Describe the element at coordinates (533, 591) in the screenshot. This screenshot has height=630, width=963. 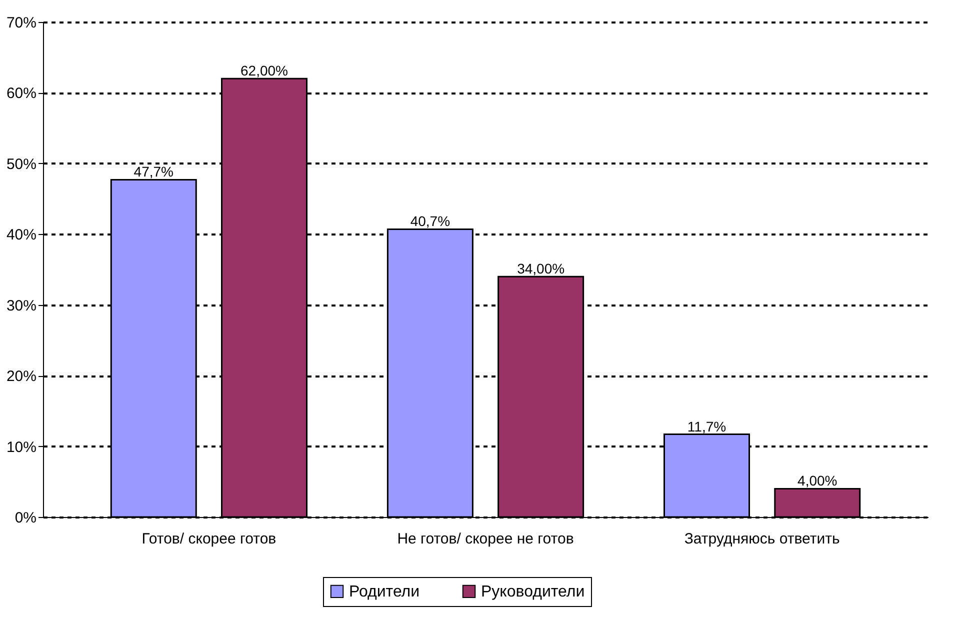
I see `legend-label: Руководители` at that location.